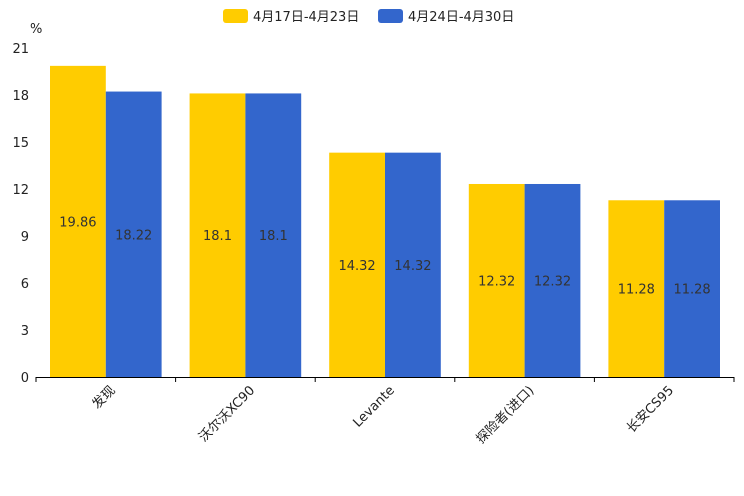 The image size is (744, 496). I want to click on data-label-series-1-3: 12.32, so click(552, 281).